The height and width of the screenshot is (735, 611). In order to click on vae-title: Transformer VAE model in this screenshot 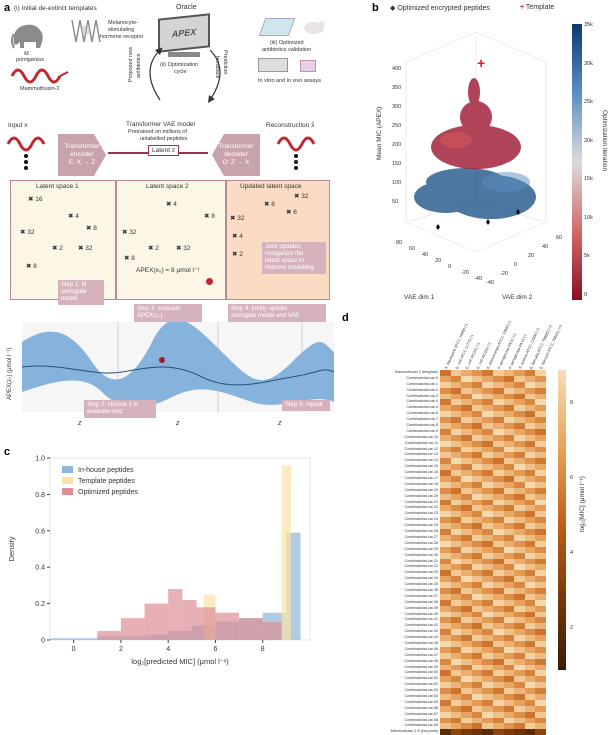, I will do `click(160, 124)`.